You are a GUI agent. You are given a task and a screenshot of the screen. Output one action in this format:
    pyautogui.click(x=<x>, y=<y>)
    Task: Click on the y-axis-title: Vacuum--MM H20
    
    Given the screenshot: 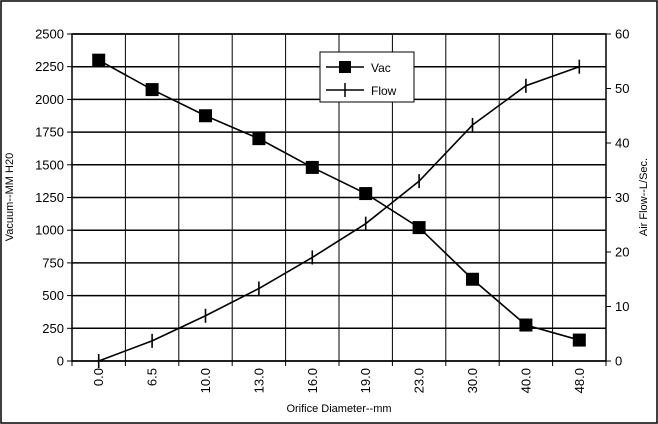 What is the action you would take?
    pyautogui.click(x=10, y=197)
    